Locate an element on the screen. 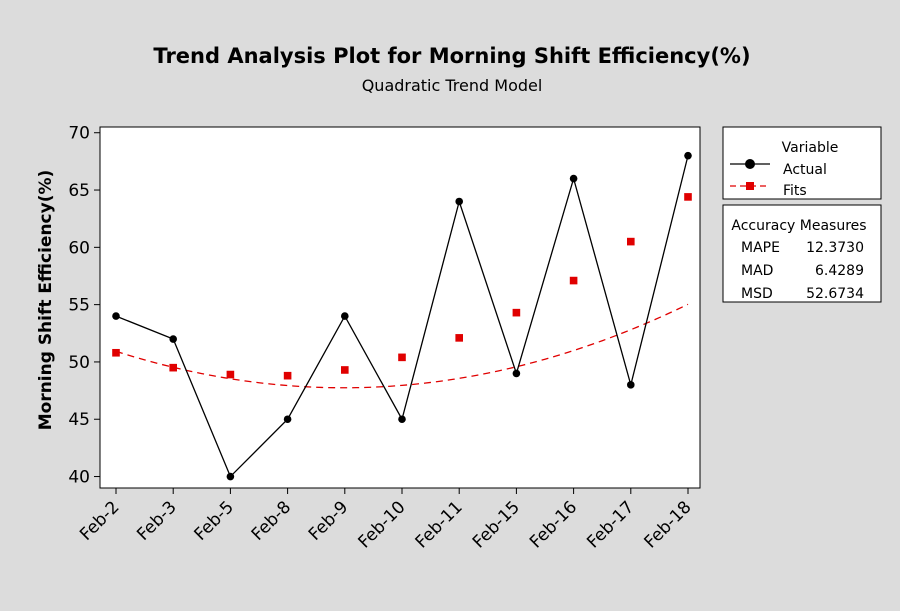  legend-actual-marker is located at coordinates (750, 164).